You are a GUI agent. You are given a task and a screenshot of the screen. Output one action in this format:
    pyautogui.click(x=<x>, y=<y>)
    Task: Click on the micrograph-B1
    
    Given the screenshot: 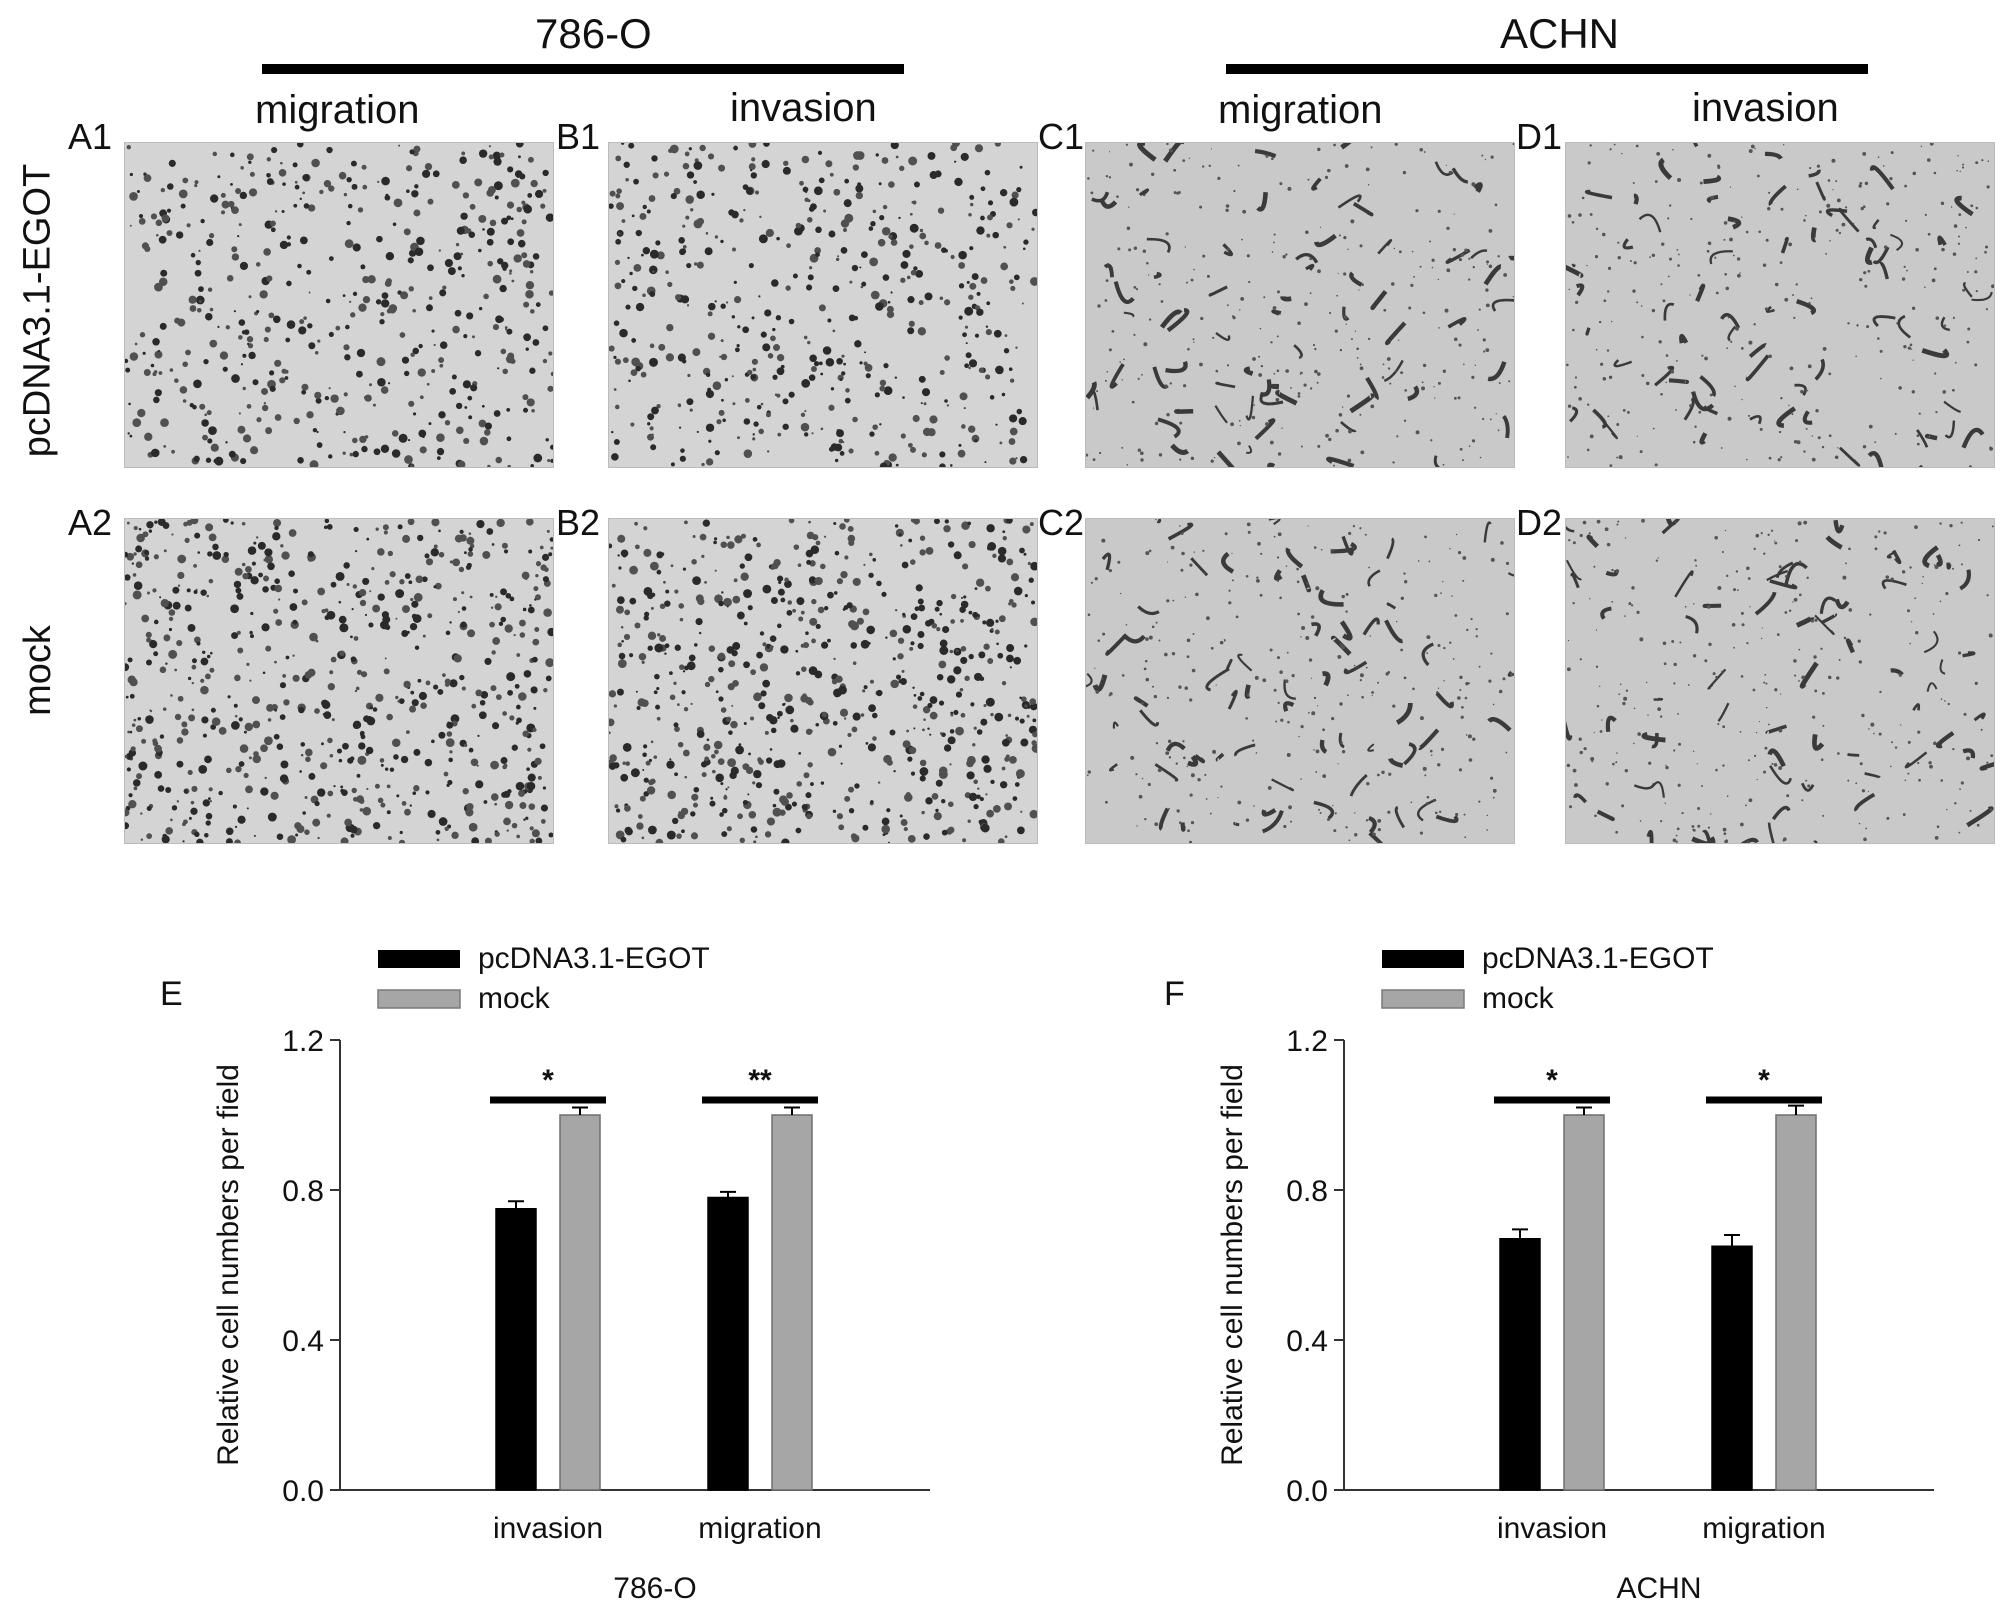 What is the action you would take?
    pyautogui.click(x=823, y=305)
    